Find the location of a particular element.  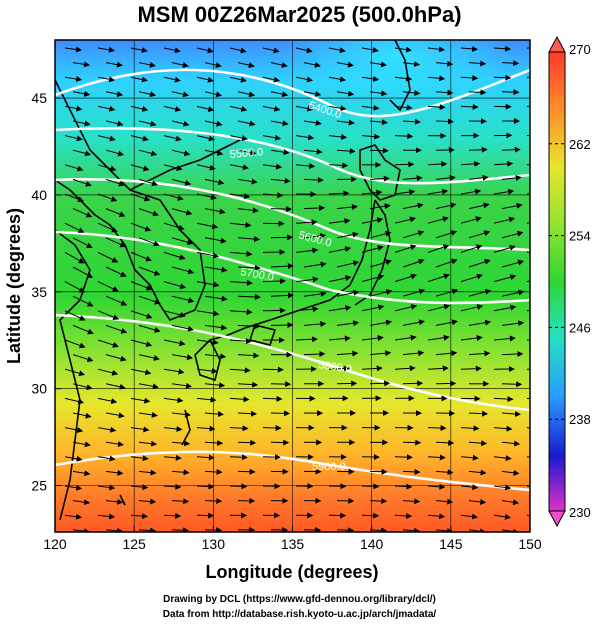

y-tick-label: 35 is located at coordinates (39, 292).